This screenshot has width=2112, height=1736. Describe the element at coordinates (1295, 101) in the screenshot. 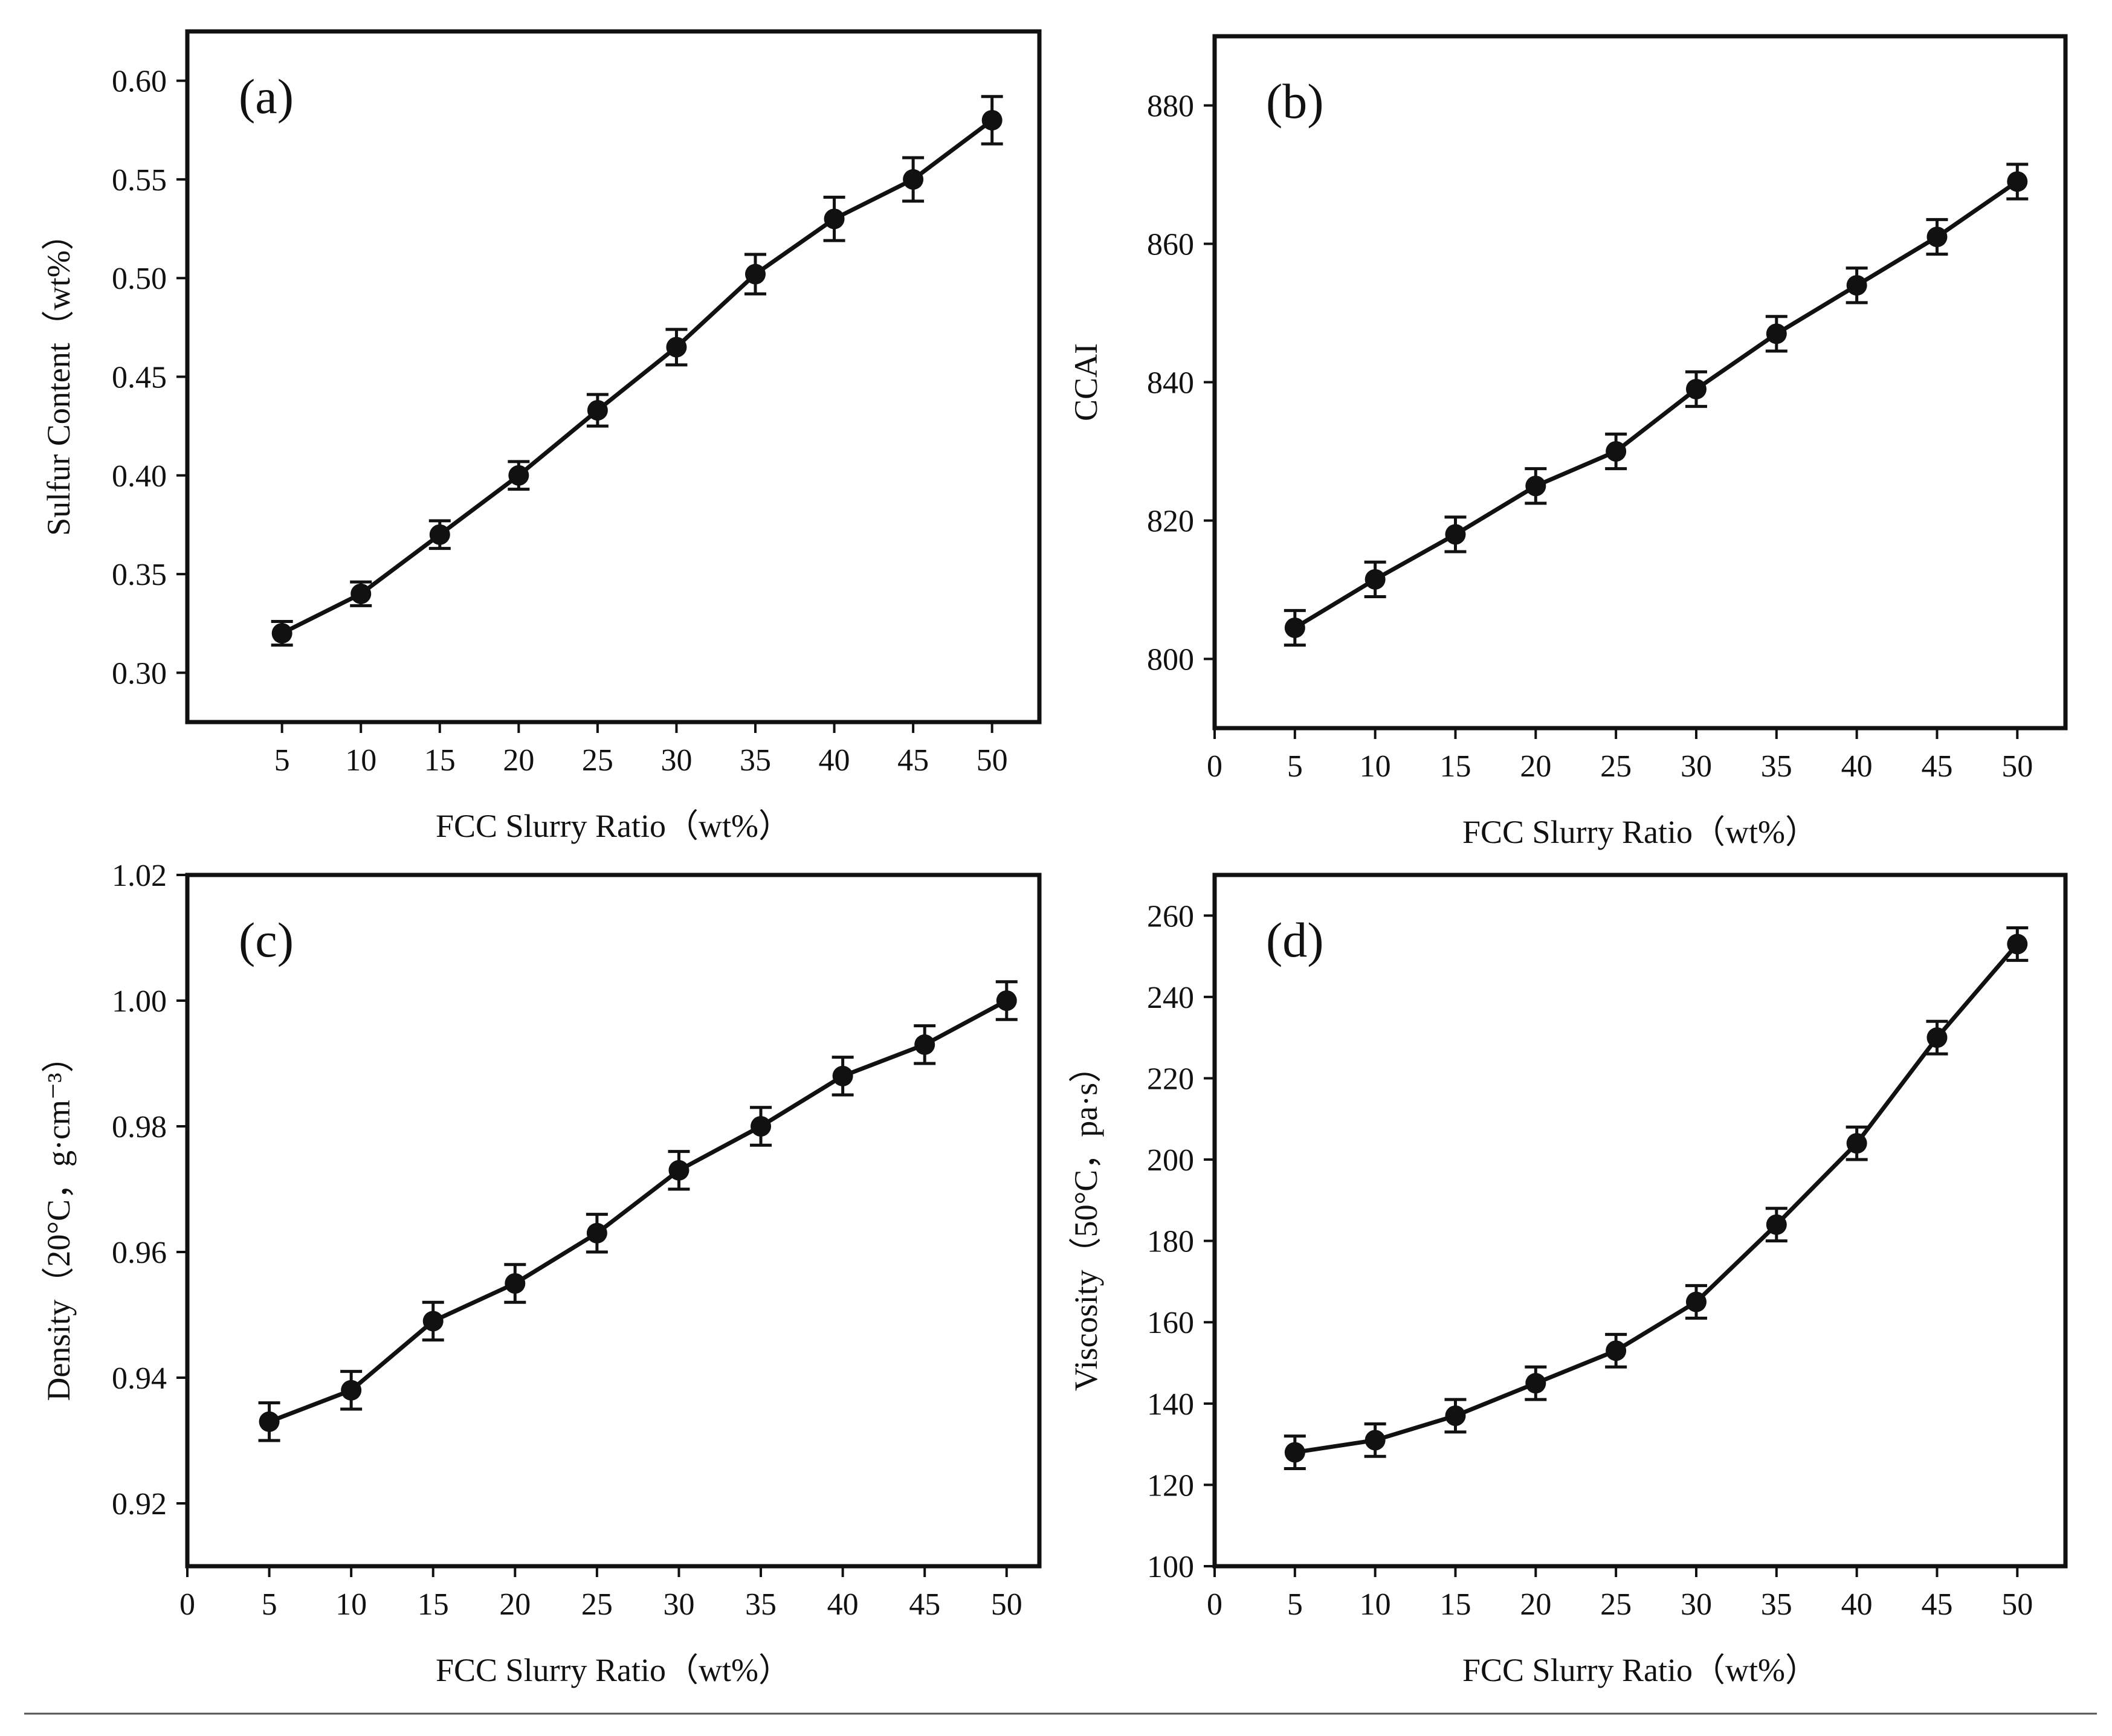

I see `panel-b-label: (b)` at that location.